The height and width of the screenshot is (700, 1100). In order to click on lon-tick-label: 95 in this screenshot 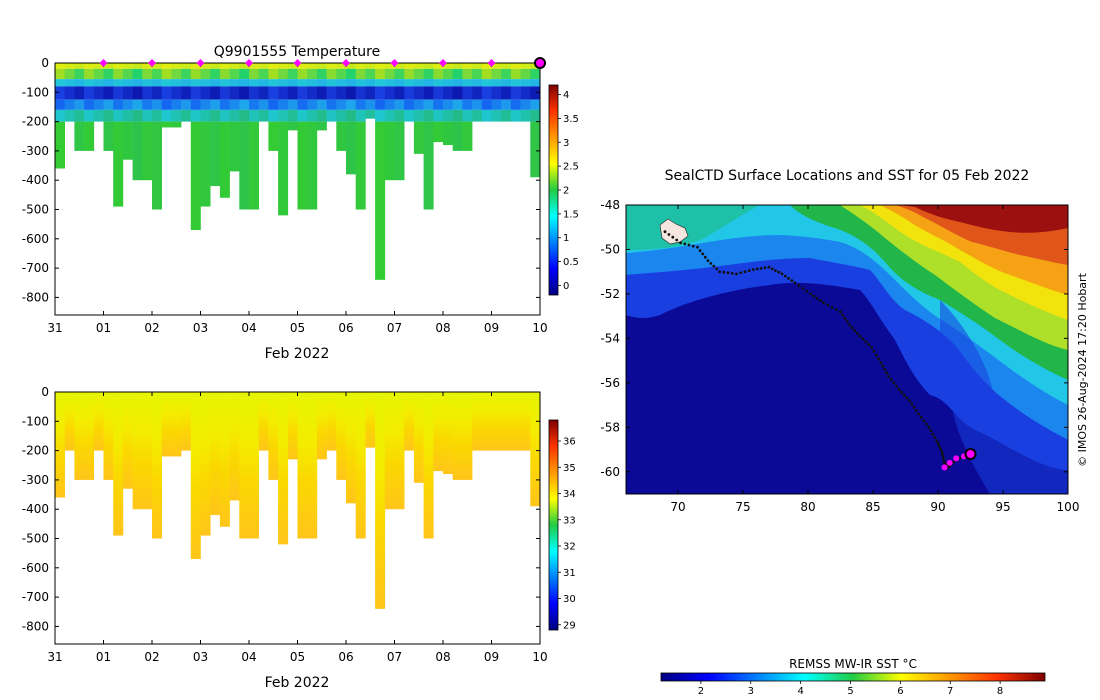, I will do `click(1002, 507)`.